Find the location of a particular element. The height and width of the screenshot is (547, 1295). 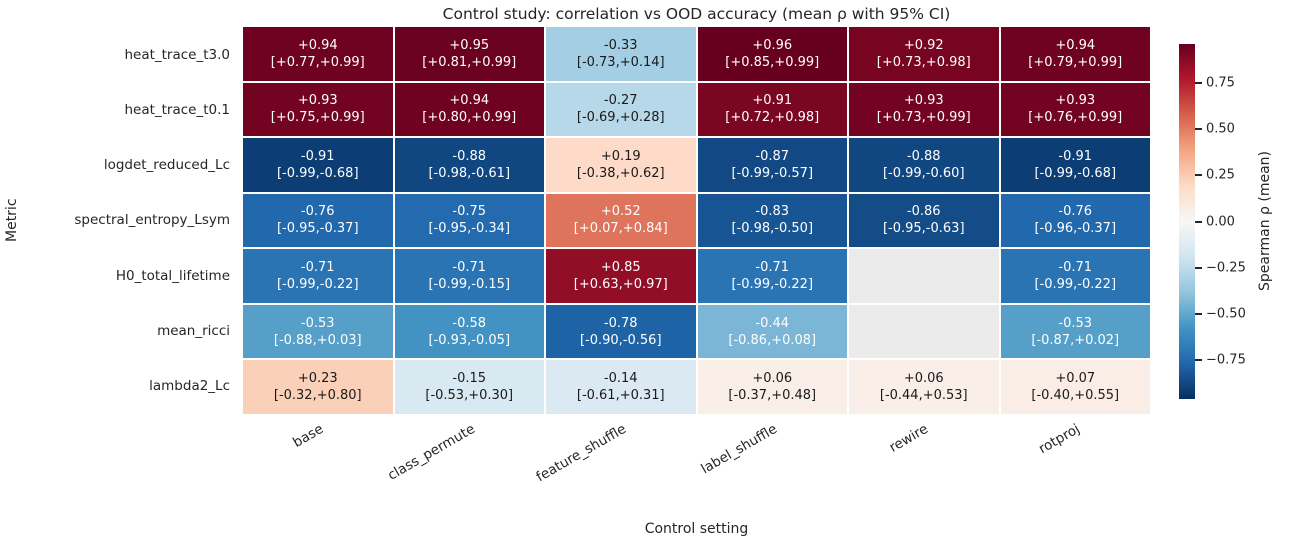

colorbar-tick-label: −0.50 is located at coordinates (1226, 314).